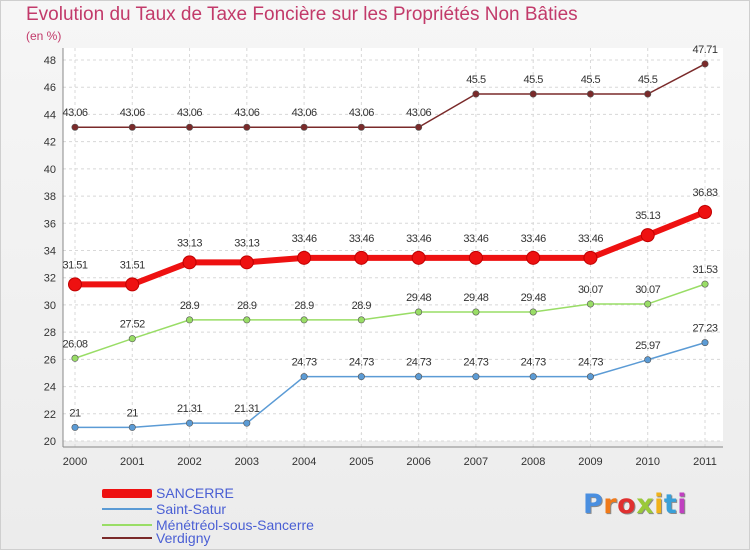 Image resolution: width=750 pixels, height=550 pixels. I want to click on logo-letter: t, so click(670, 504).